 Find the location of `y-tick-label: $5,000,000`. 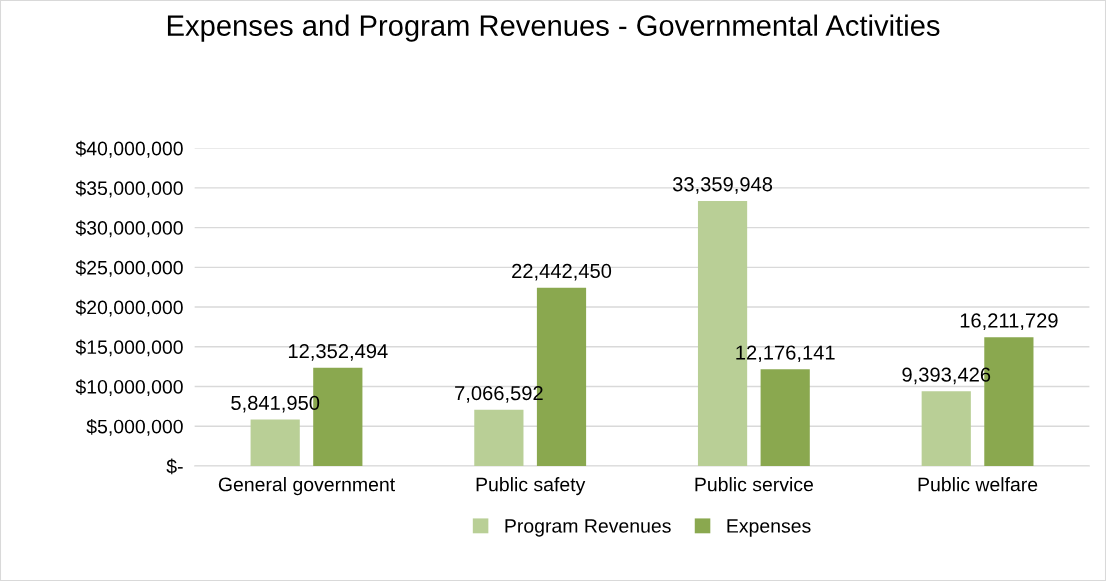

y-tick-label: $5,000,000 is located at coordinates (134, 427).